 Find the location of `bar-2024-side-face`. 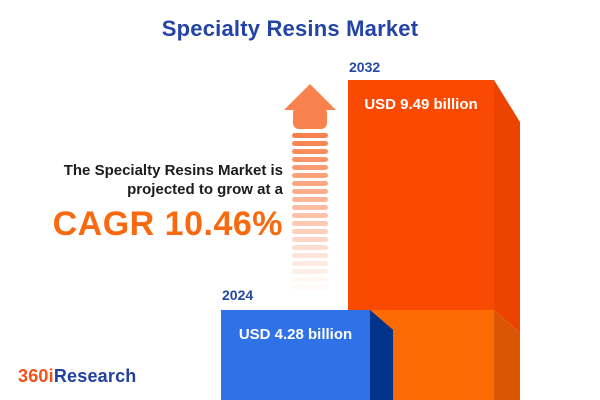

bar-2024-side-face is located at coordinates (381, 355).